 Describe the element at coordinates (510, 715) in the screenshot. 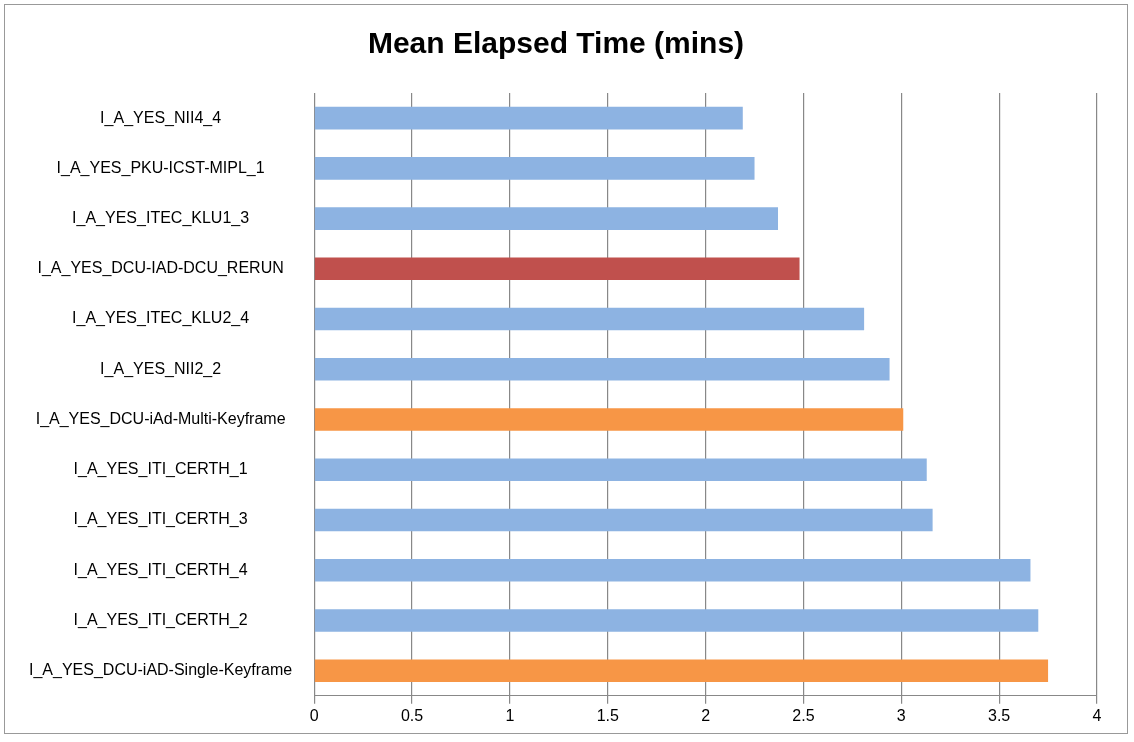

I see `x-tick-label: 1` at that location.